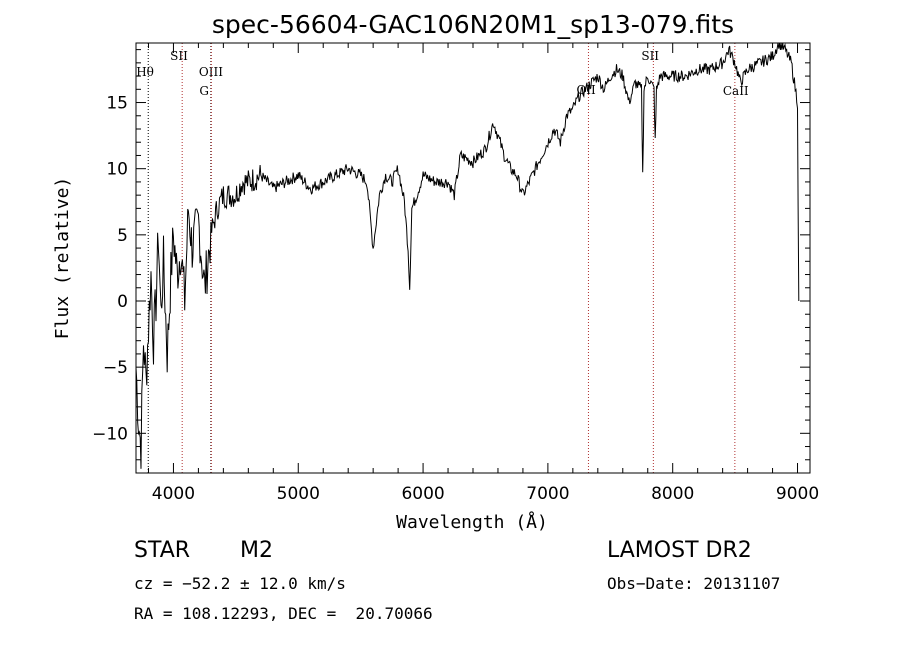 This screenshot has width=900, height=649. I want to click on survey-name: LAMOST DR2, so click(679, 550).